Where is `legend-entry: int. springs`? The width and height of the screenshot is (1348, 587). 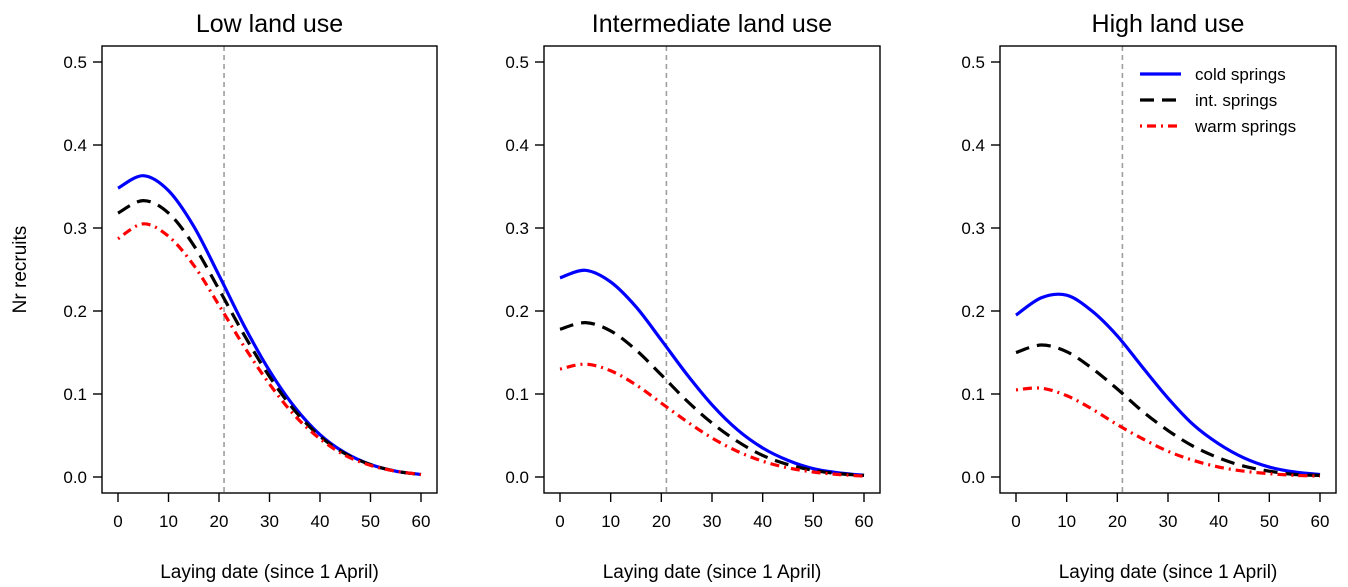 legend-entry: int. springs is located at coordinates (1236, 100).